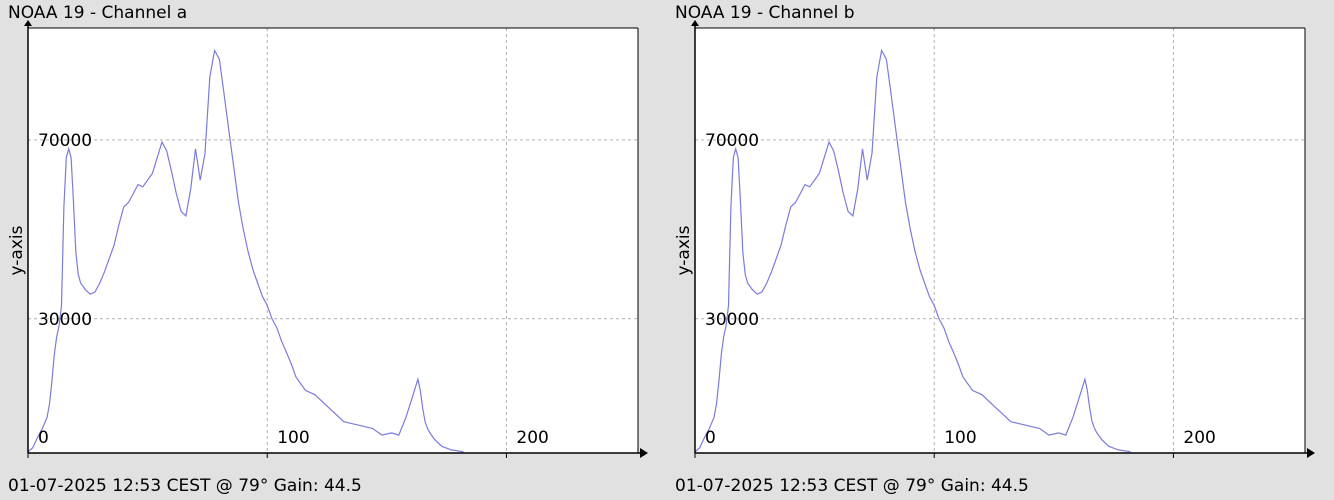 Image resolution: width=1334 pixels, height=500 pixels. I want to click on chart-title: NOAA 19 - Channel b, so click(765, 13).